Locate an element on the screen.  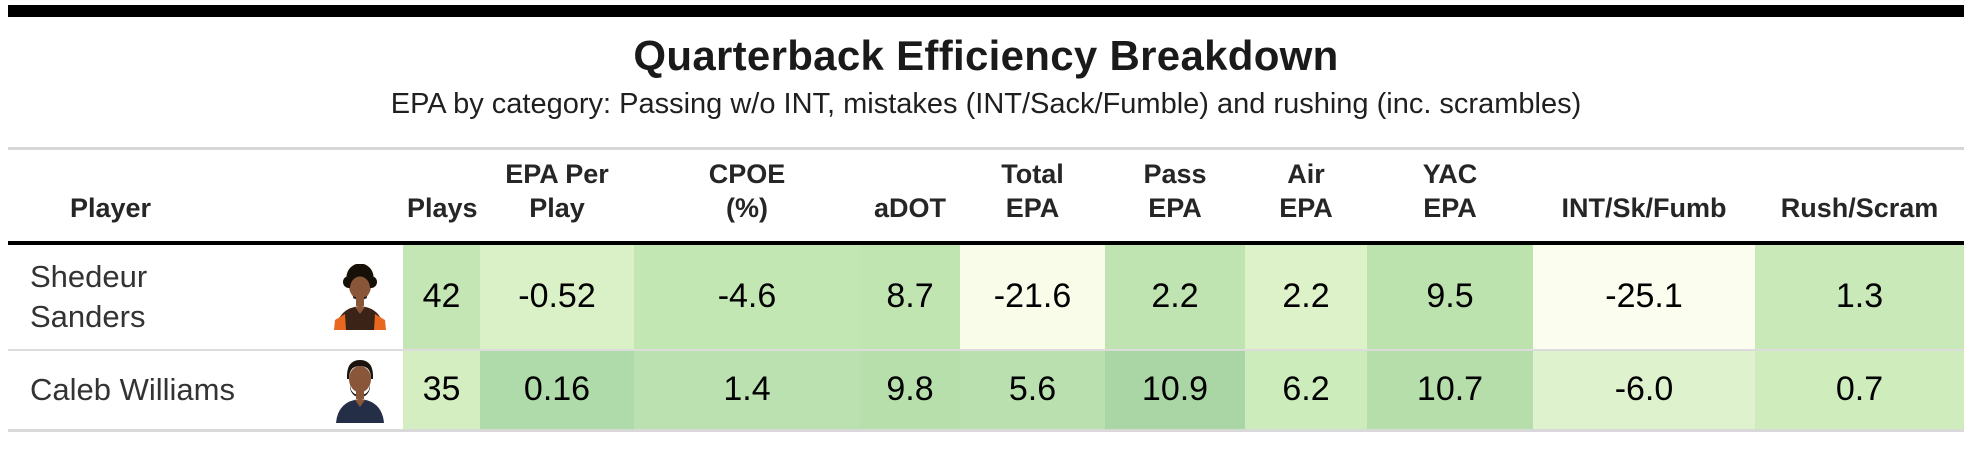
stat-cell: 1.3 is located at coordinates (1859, 296).